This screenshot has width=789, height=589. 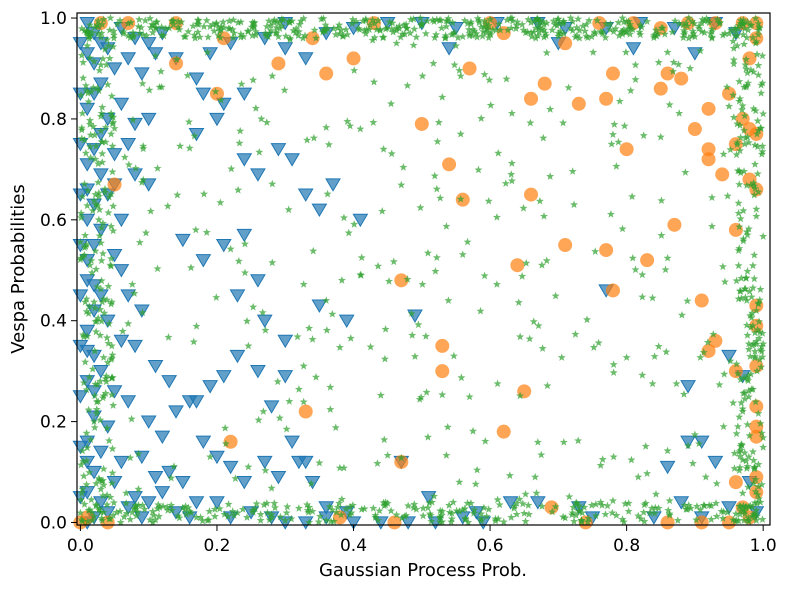 What do you see at coordinates (18, 269) in the screenshot?
I see `y-axis-label: Vespa Probabilities` at bounding box center [18, 269].